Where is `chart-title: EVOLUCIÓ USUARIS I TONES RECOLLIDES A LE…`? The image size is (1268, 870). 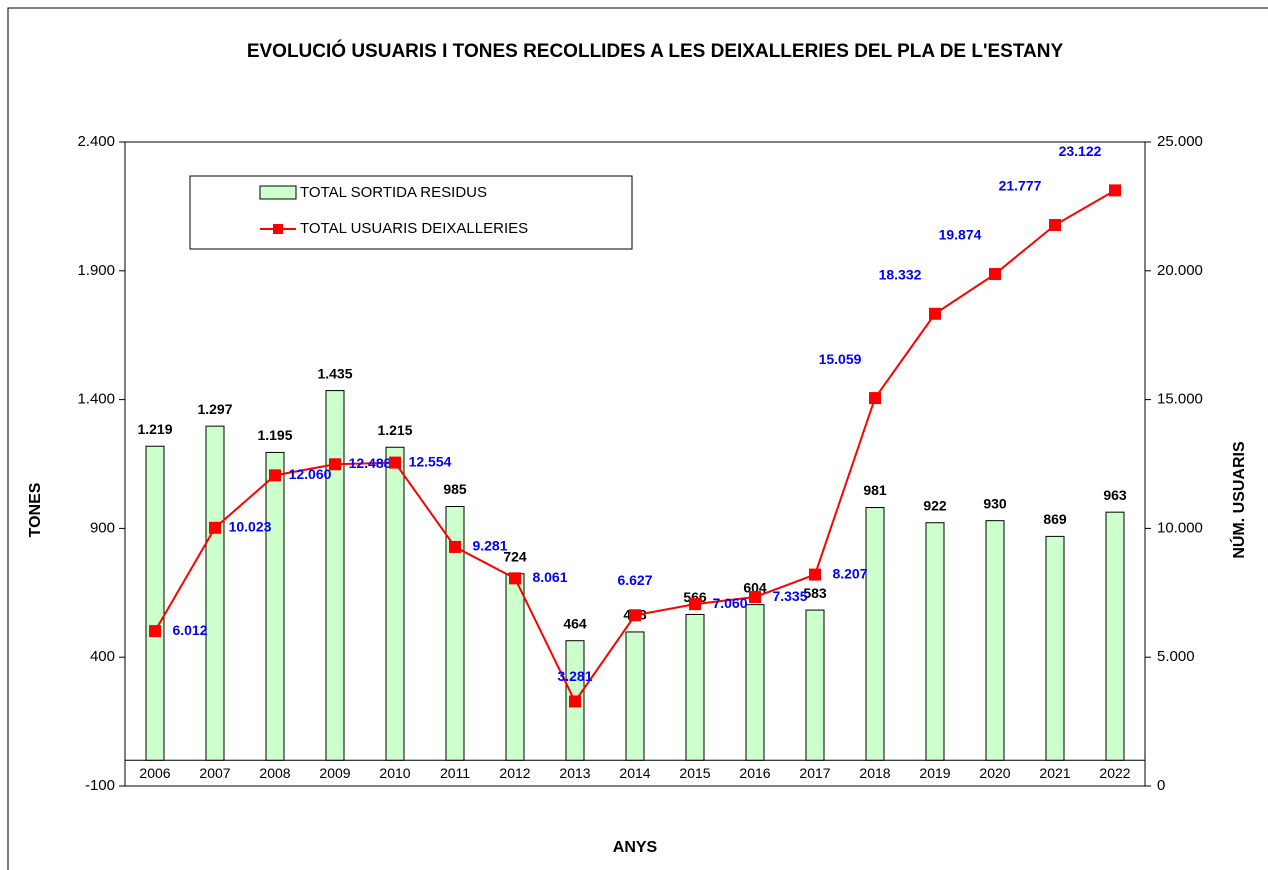 chart-title: EVOLUCIÓ USUARIS I TONES RECOLLIDES A LE… is located at coordinates (655, 51).